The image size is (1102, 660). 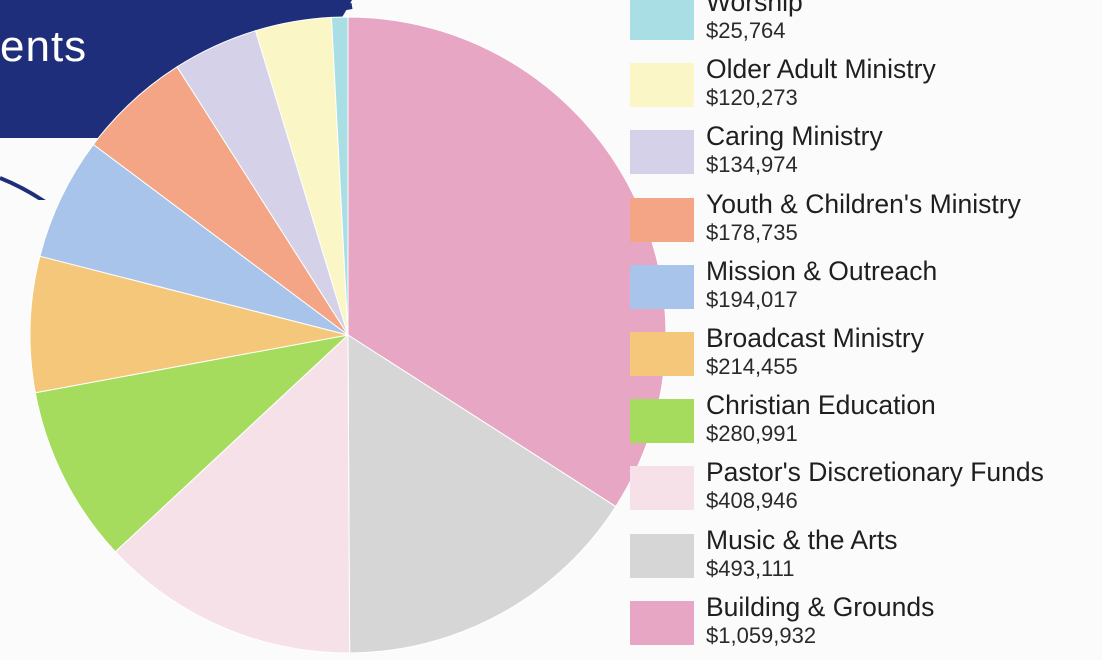 I want to click on legend-label: Youth & Children's Ministry, so click(x=863, y=203).